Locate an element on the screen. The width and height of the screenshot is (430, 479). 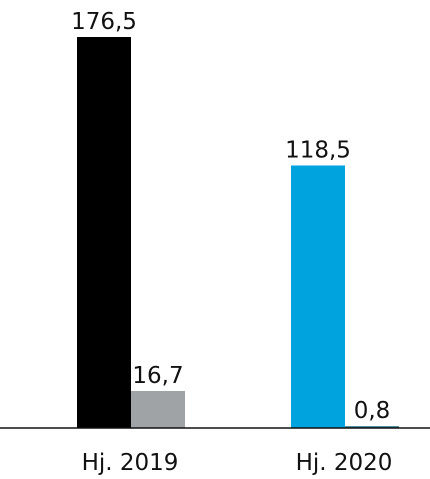
category-label-2: Hj. 2020 is located at coordinates (344, 463).